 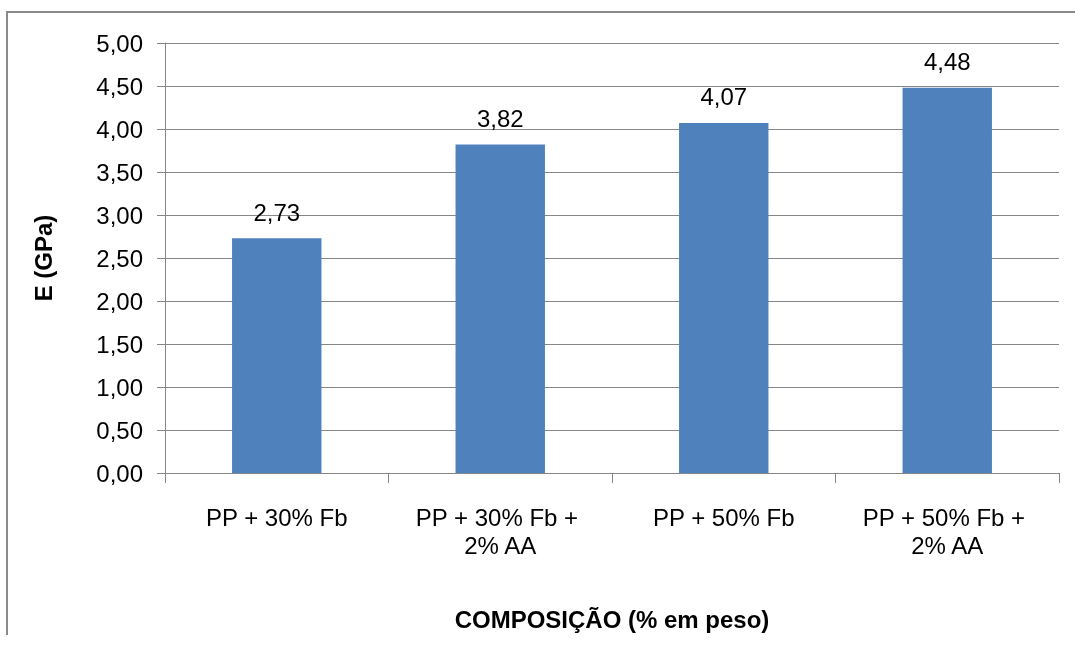 I want to click on y-tick-label: 4,00, so click(x=119, y=129).